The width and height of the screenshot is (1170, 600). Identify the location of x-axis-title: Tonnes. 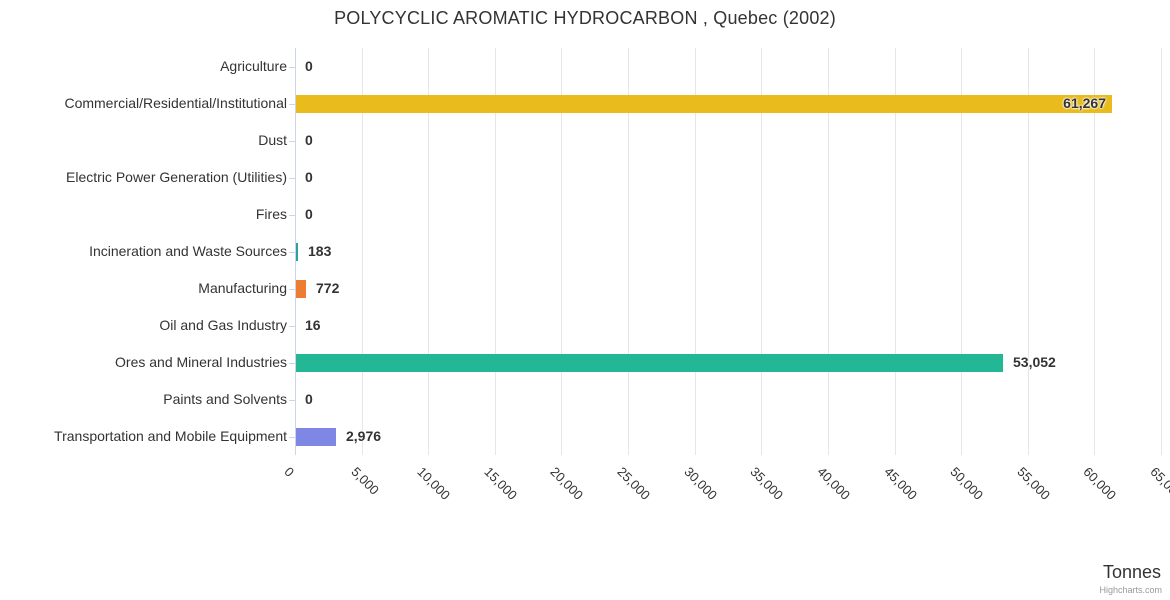
(1131, 572).